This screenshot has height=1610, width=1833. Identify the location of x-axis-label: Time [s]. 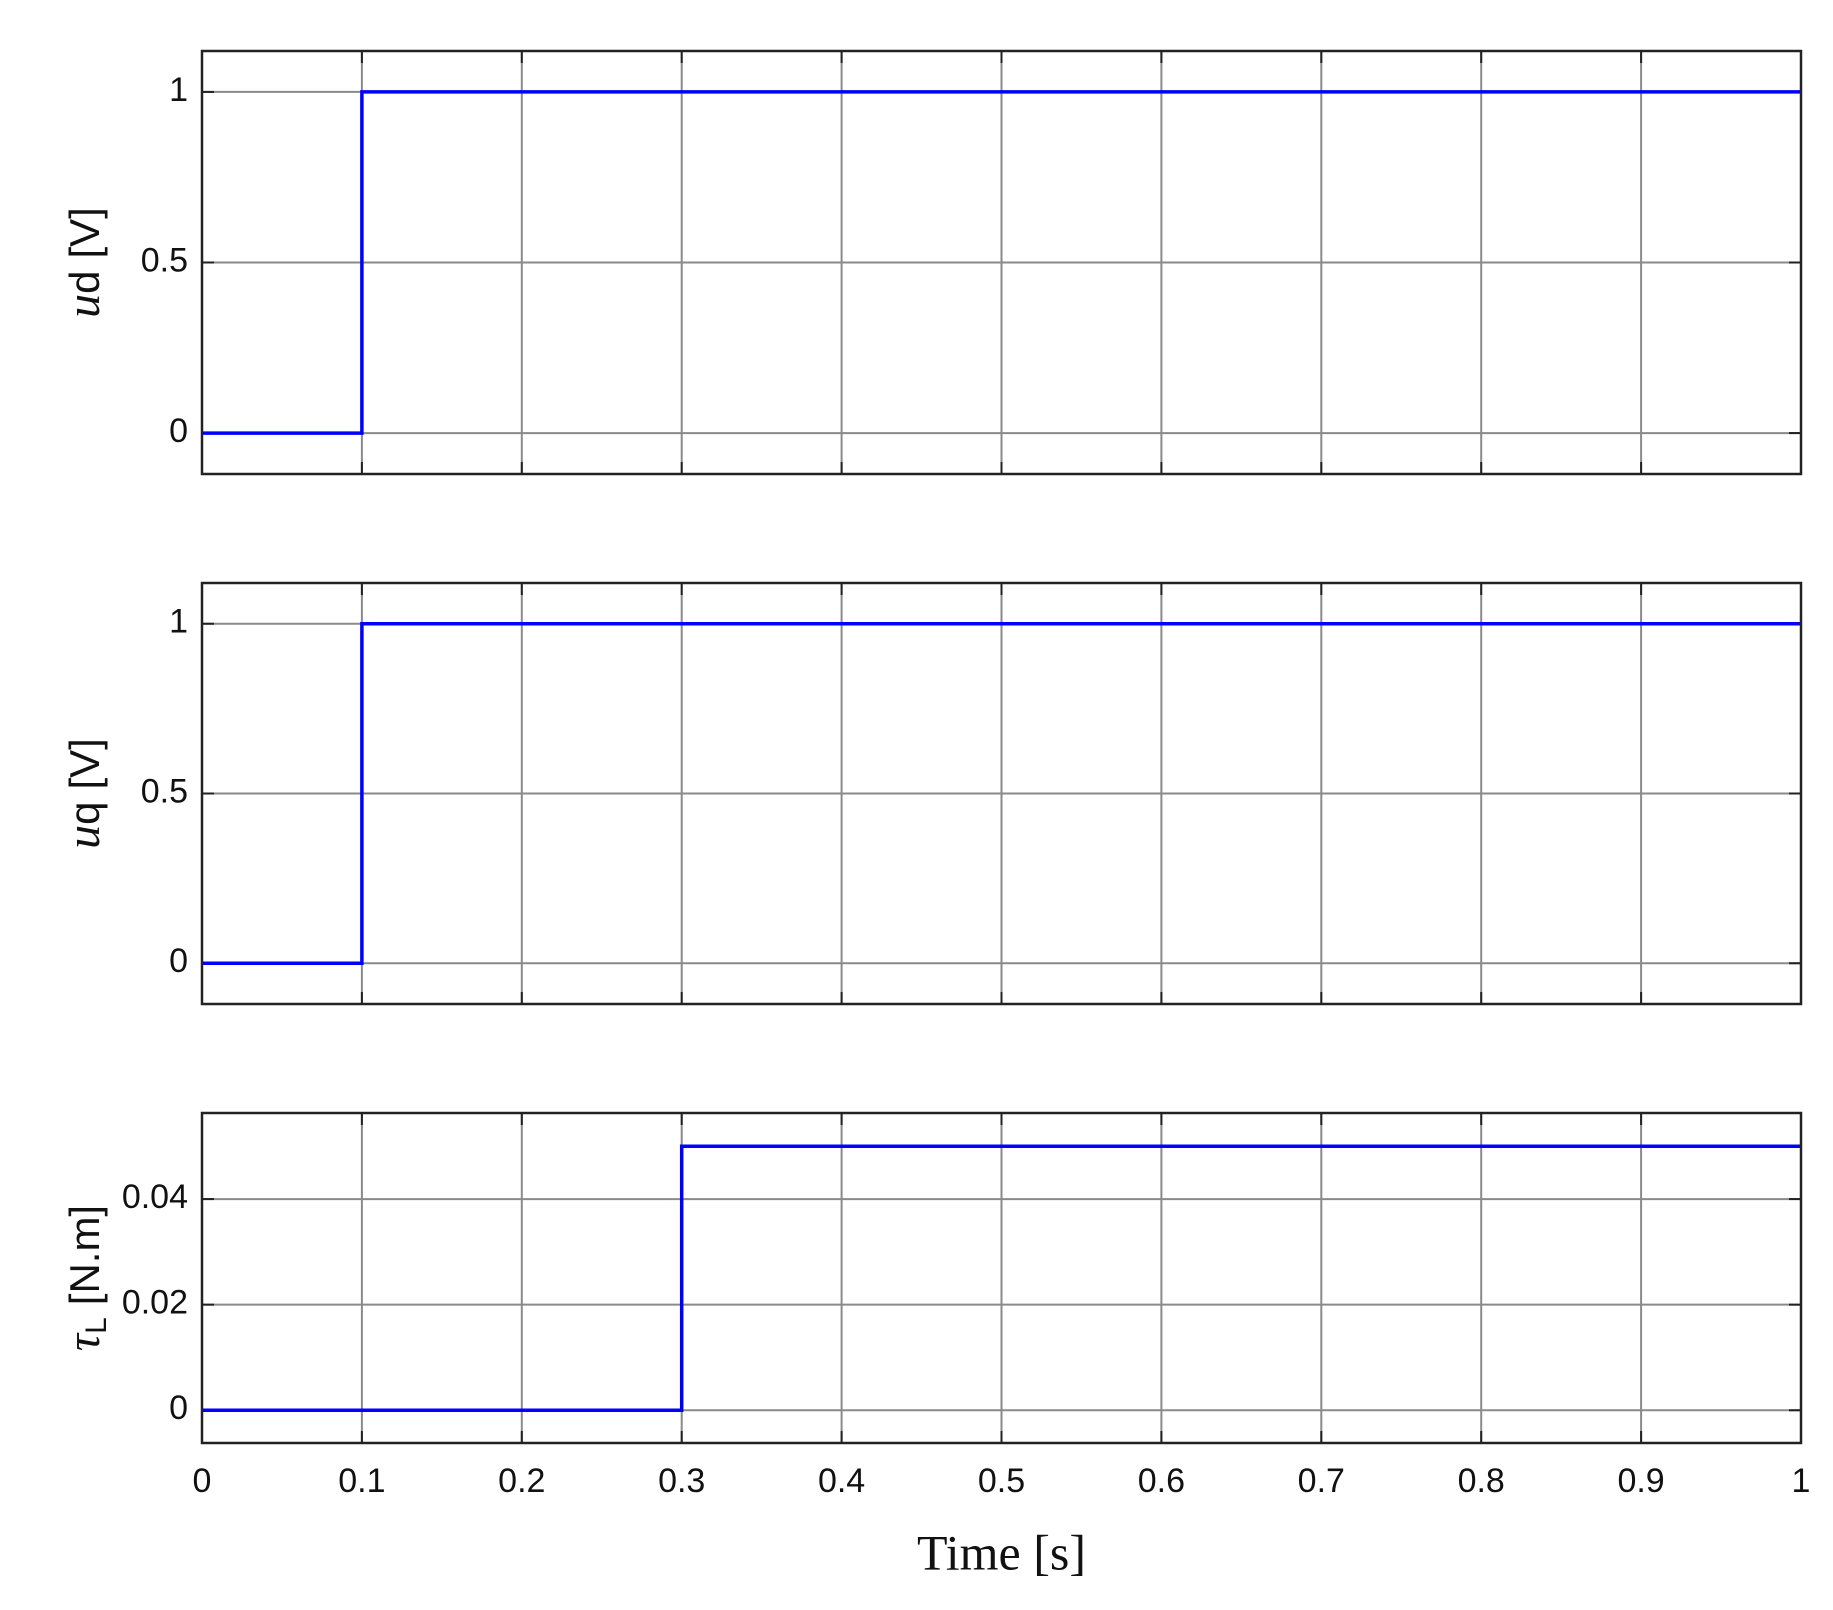
(1001, 1552).